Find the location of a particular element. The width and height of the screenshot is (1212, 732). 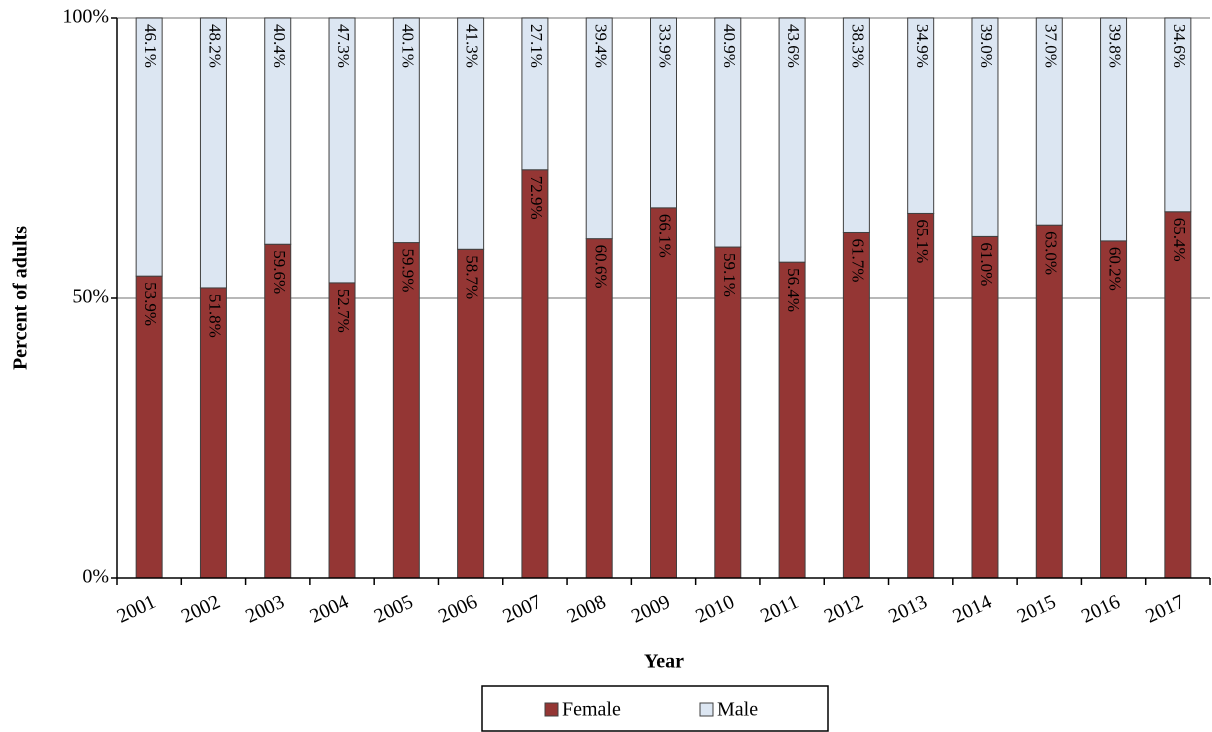

x-axis-title: Year is located at coordinates (664, 662).